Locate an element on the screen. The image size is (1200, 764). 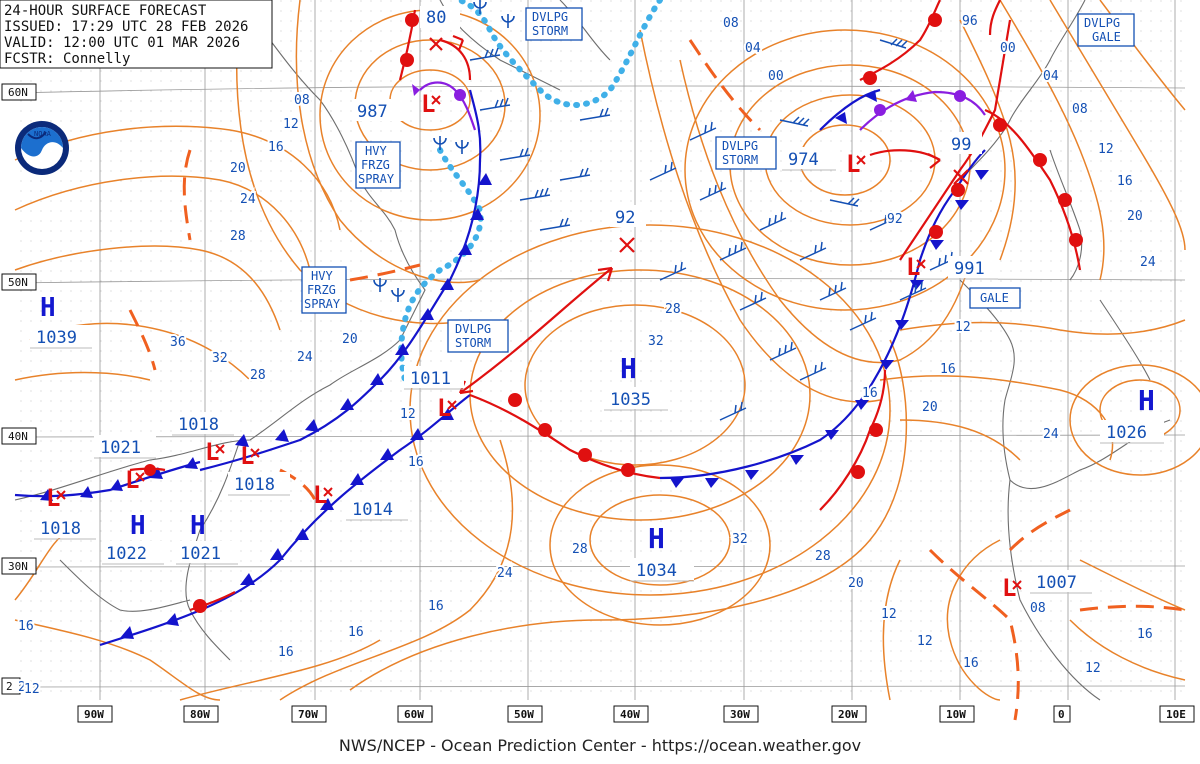
high-center: H 1039 is located at coordinates (61, 321).